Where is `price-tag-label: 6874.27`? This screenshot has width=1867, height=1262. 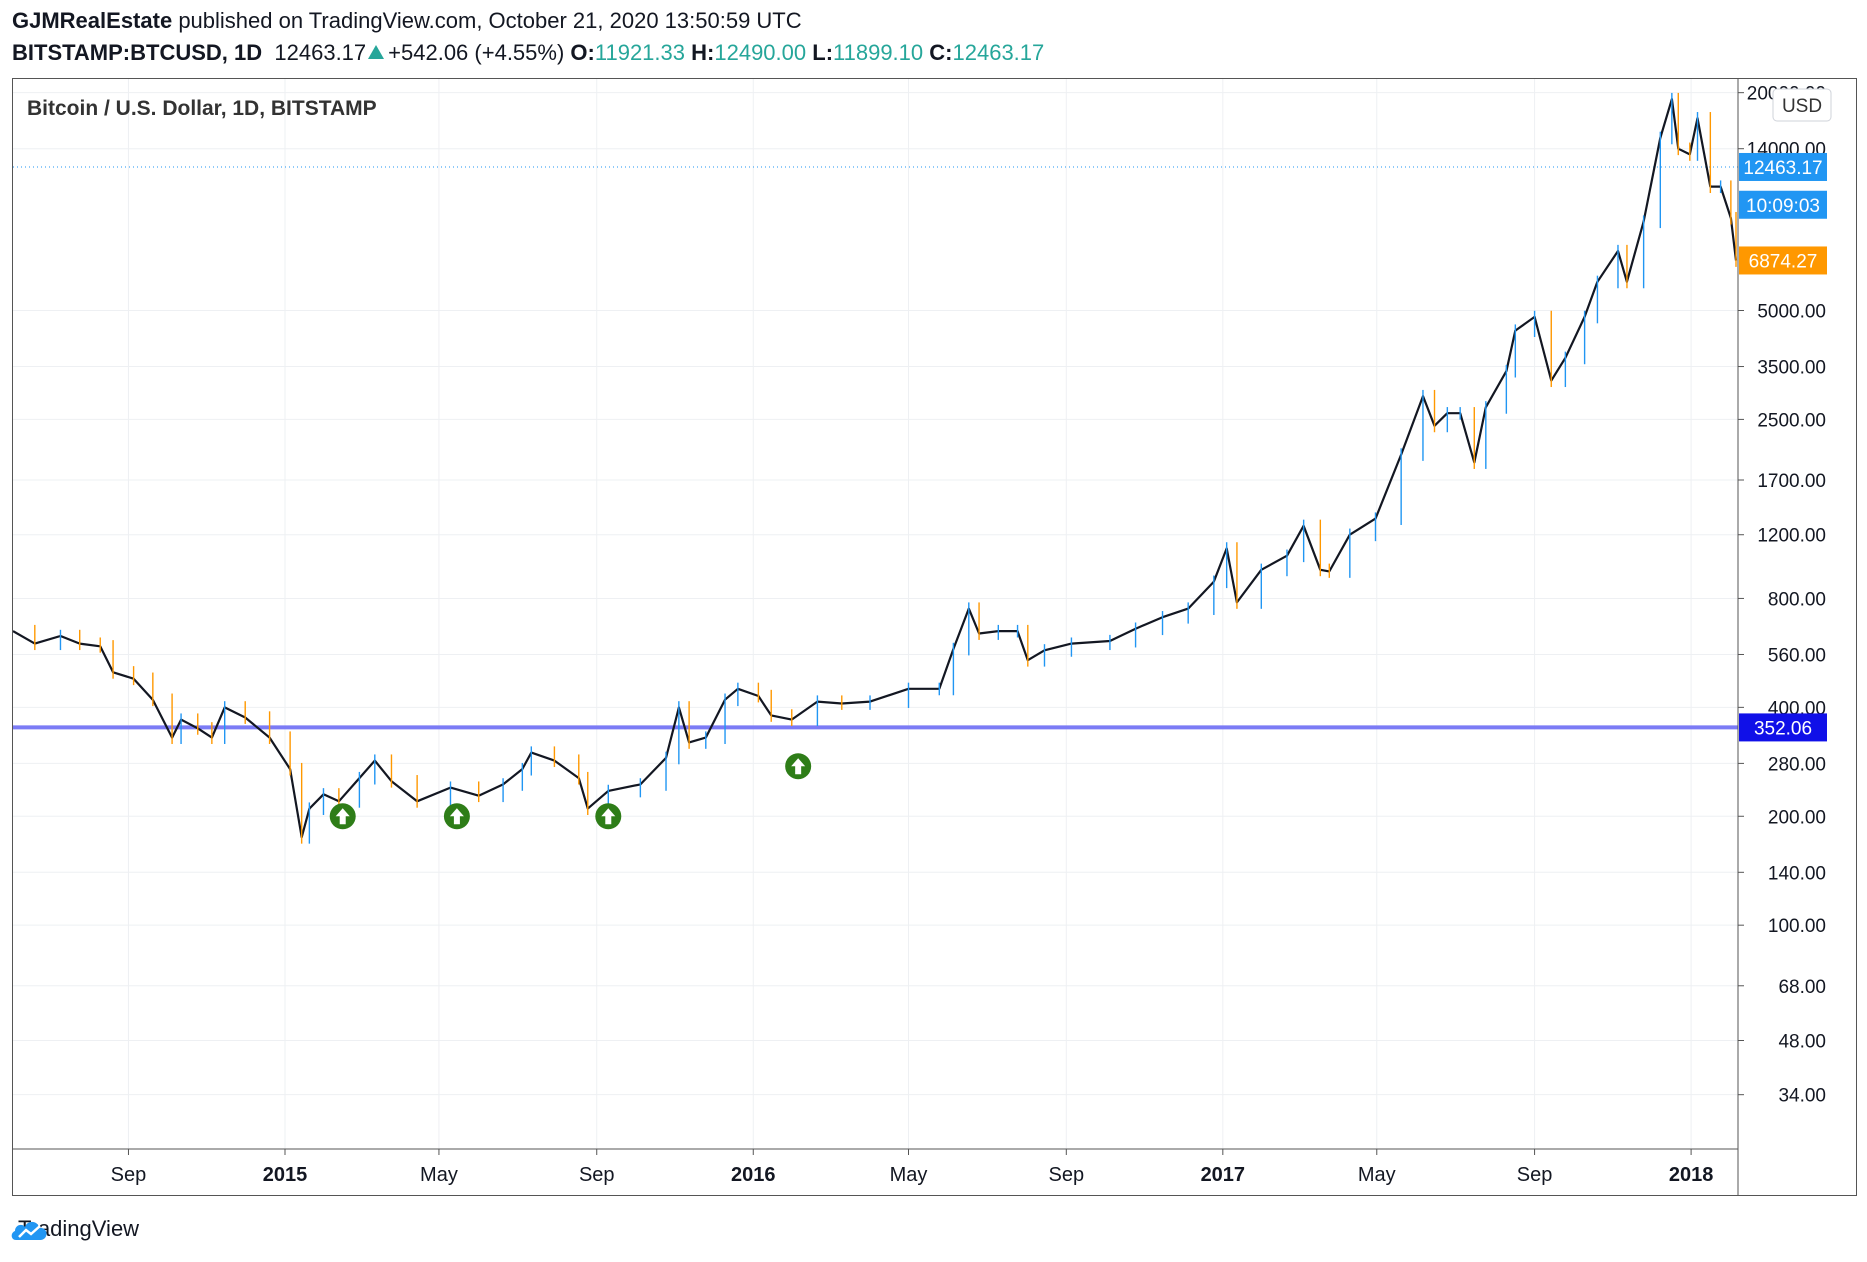
price-tag-label: 6874.27 is located at coordinates (1783, 261).